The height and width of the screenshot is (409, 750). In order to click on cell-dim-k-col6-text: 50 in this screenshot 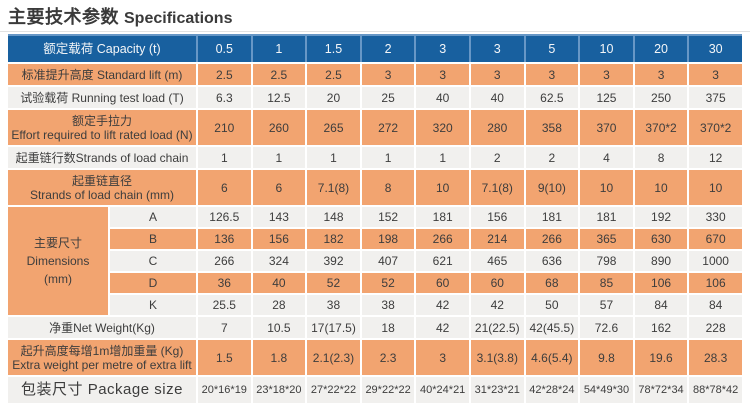, I will do `click(552, 305)`.